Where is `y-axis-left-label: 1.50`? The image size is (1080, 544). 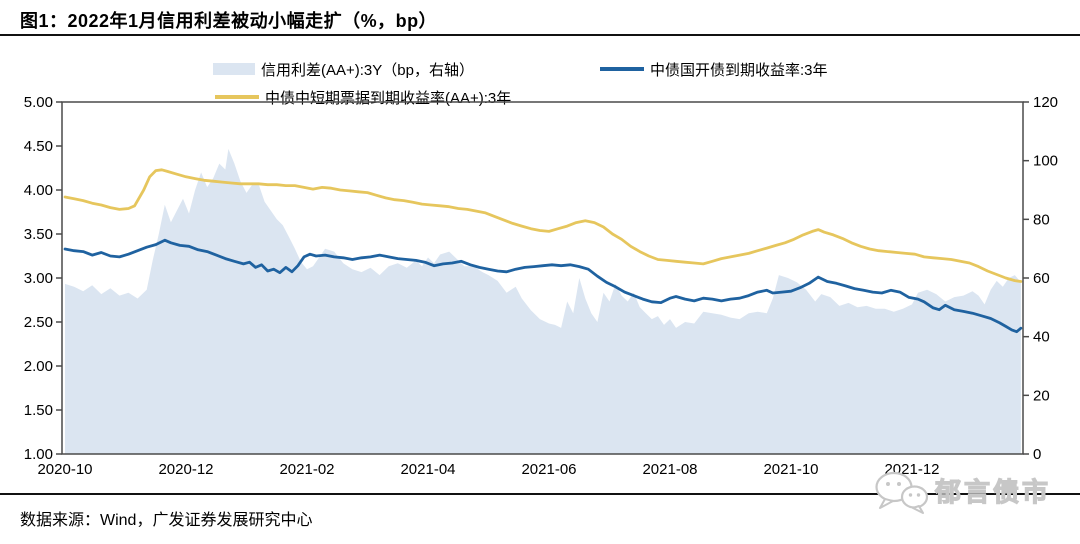 y-axis-left-label: 1.50 is located at coordinates (38, 410).